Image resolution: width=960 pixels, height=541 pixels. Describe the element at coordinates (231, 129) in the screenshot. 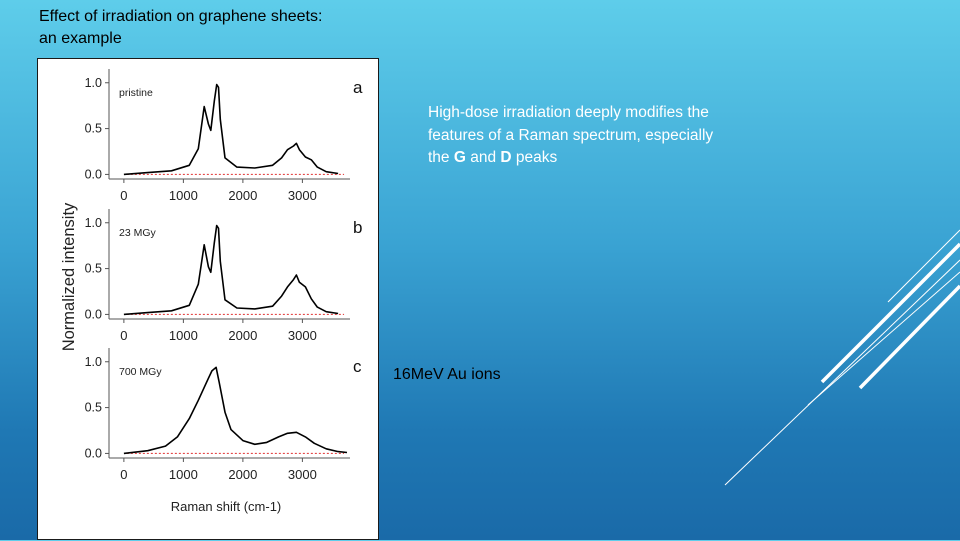

I see `spectrum-line-a` at that location.